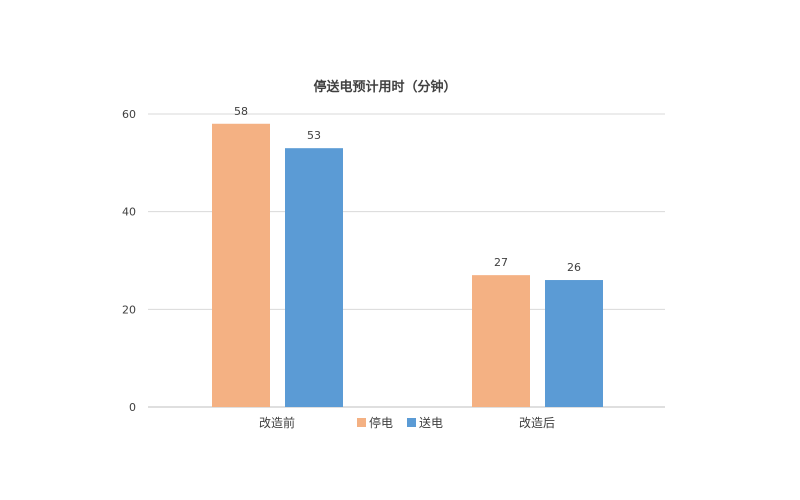 The image size is (800, 500). I want to click on data-label: 53, so click(314, 135).